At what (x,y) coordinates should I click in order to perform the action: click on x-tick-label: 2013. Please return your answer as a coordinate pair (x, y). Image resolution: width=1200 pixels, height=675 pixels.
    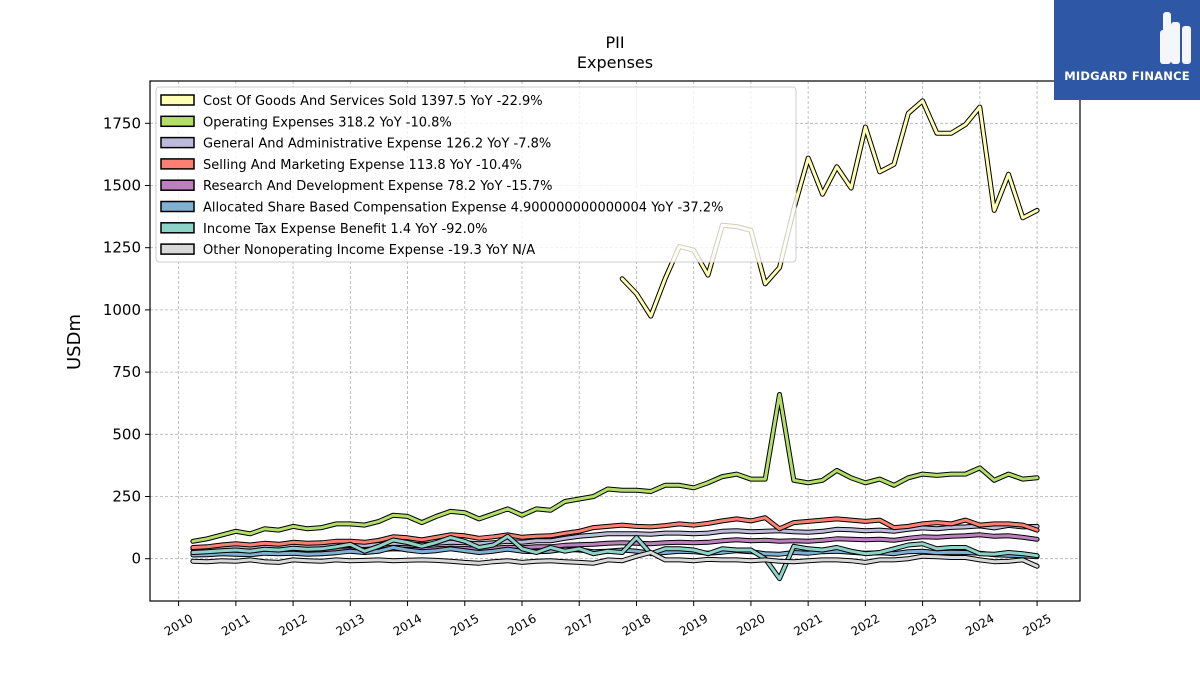
    Looking at the image, I should click on (350, 624).